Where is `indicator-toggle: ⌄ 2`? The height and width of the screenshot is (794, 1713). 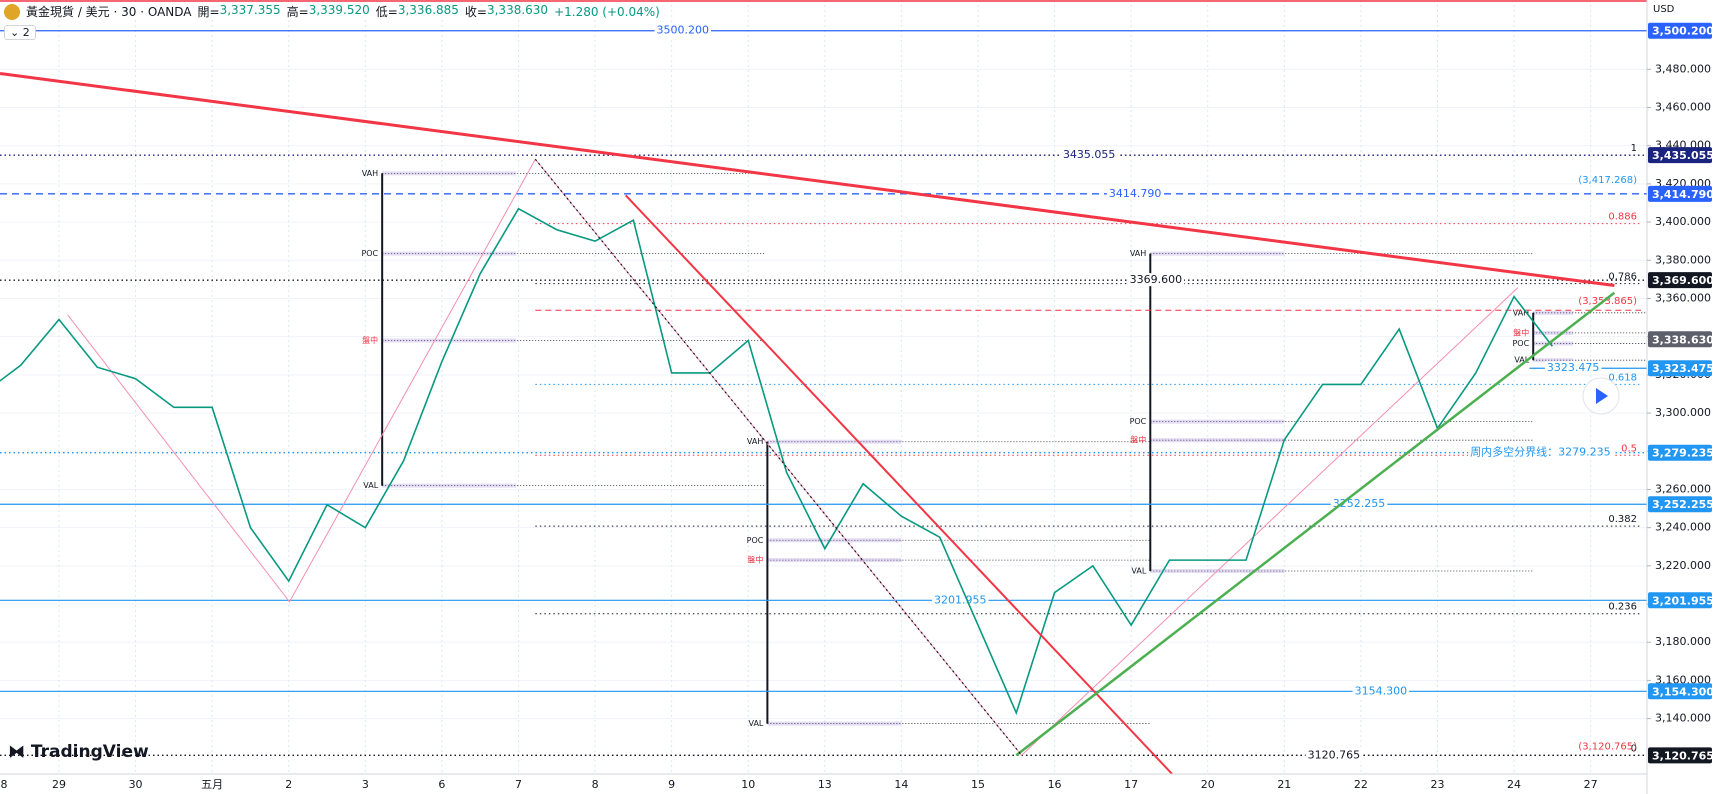 indicator-toggle: ⌄ 2 is located at coordinates (20, 32).